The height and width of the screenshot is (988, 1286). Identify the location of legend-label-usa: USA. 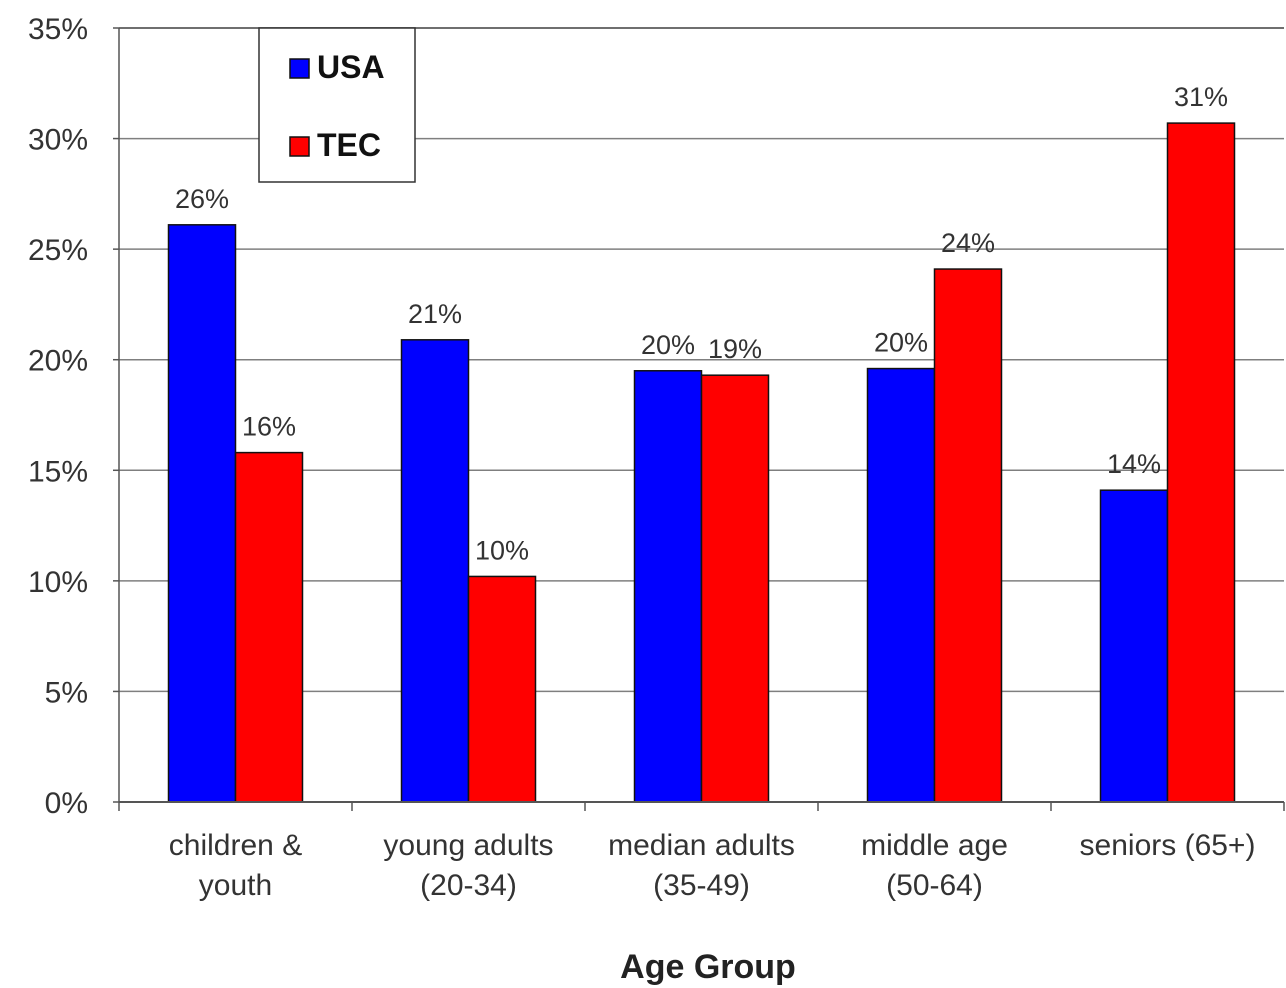
(351, 67).